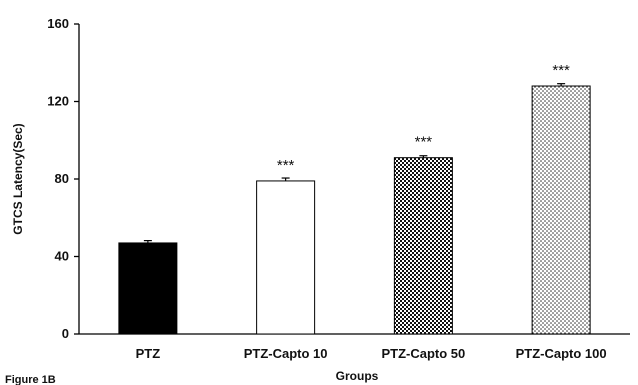 The image size is (638, 385). I want to click on y-tick-label: 120, so click(58, 101).